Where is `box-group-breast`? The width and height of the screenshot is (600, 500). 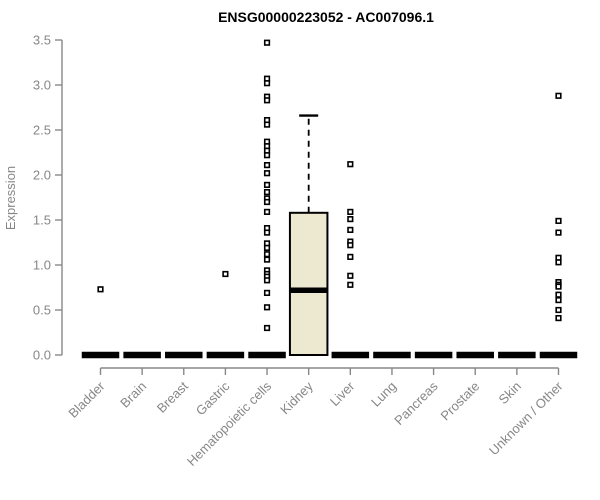 box-group-breast is located at coordinates (184, 355).